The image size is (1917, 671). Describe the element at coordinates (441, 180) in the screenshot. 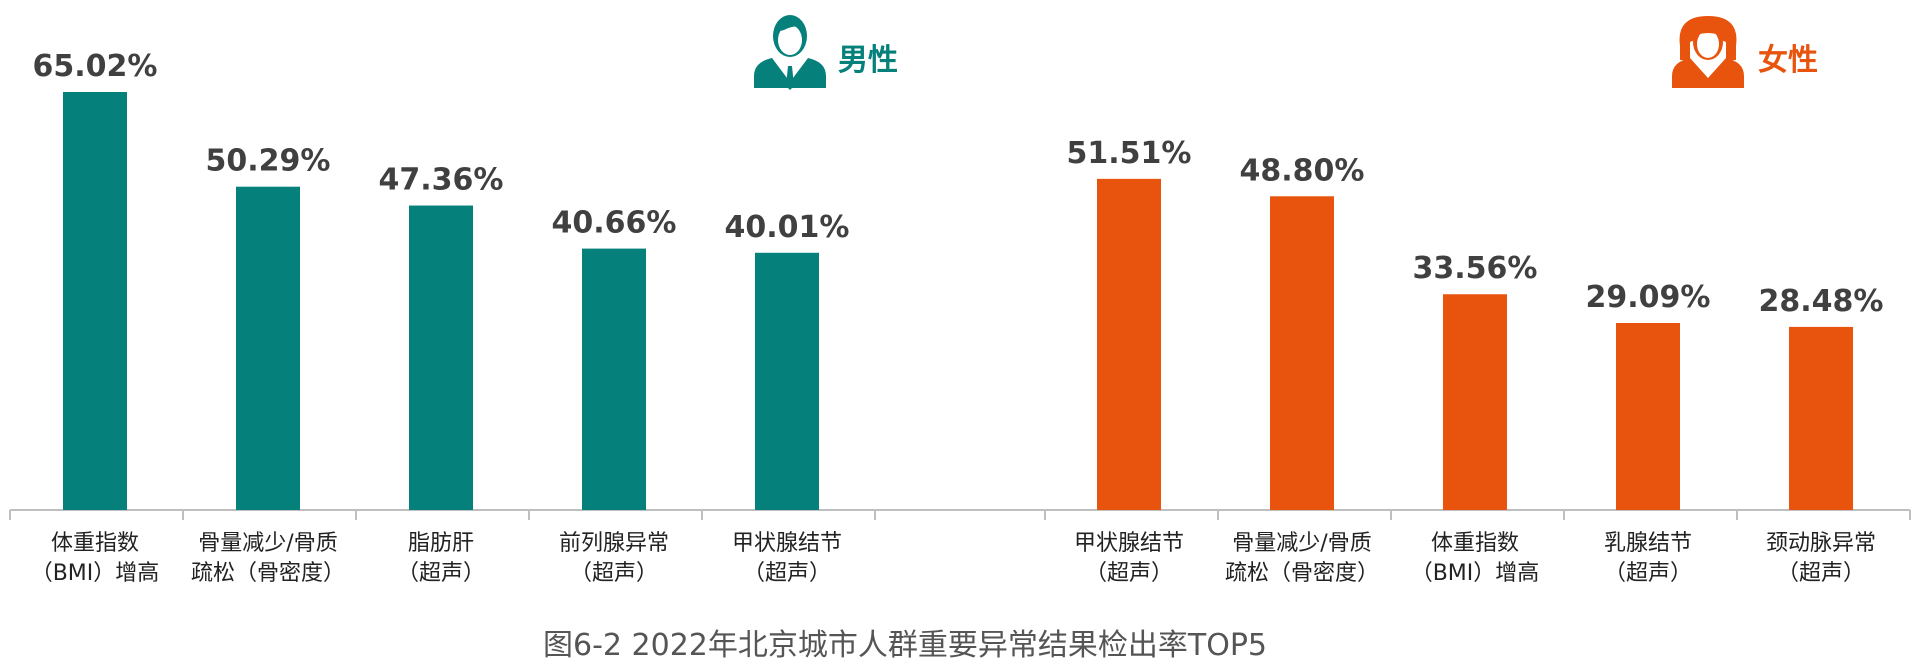

I see `value-label: 47.36%` at that location.